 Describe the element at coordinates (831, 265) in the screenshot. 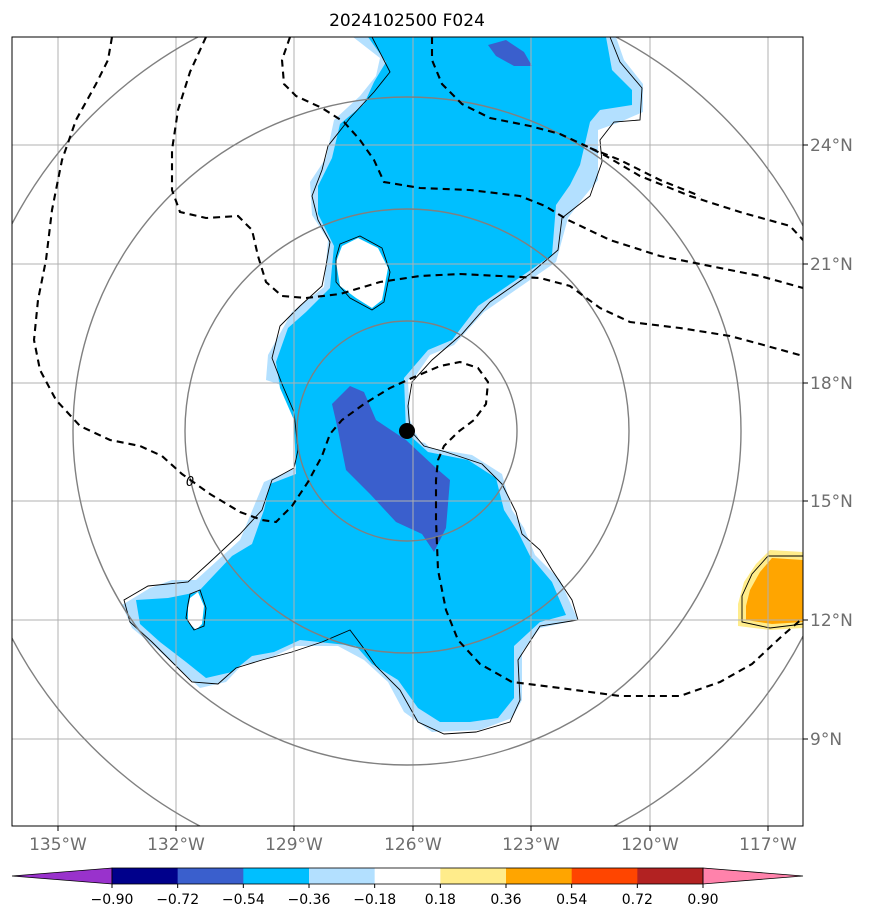

I see `lat-label-21n: 21°N` at that location.